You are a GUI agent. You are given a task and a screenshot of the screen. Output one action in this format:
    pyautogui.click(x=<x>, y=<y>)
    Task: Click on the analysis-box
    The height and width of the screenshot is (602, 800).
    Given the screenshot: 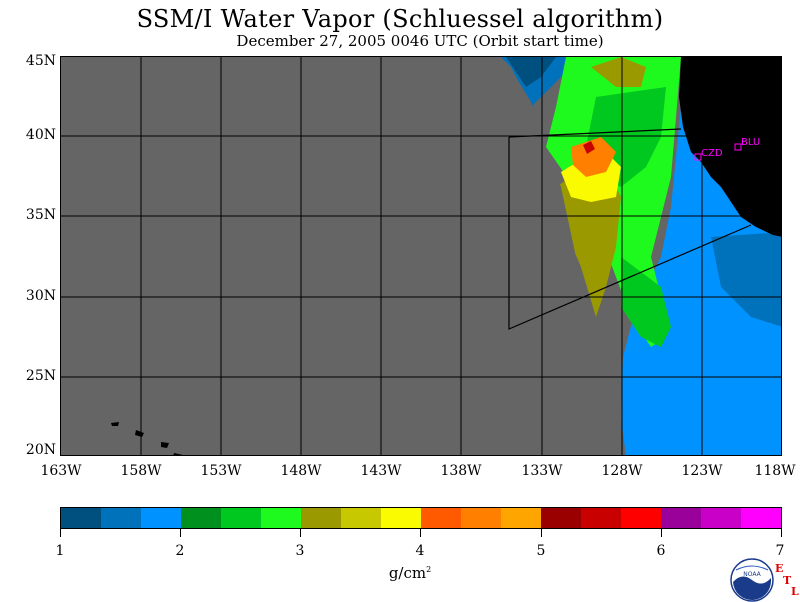 What is the action you would take?
    pyautogui.click(x=630, y=229)
    